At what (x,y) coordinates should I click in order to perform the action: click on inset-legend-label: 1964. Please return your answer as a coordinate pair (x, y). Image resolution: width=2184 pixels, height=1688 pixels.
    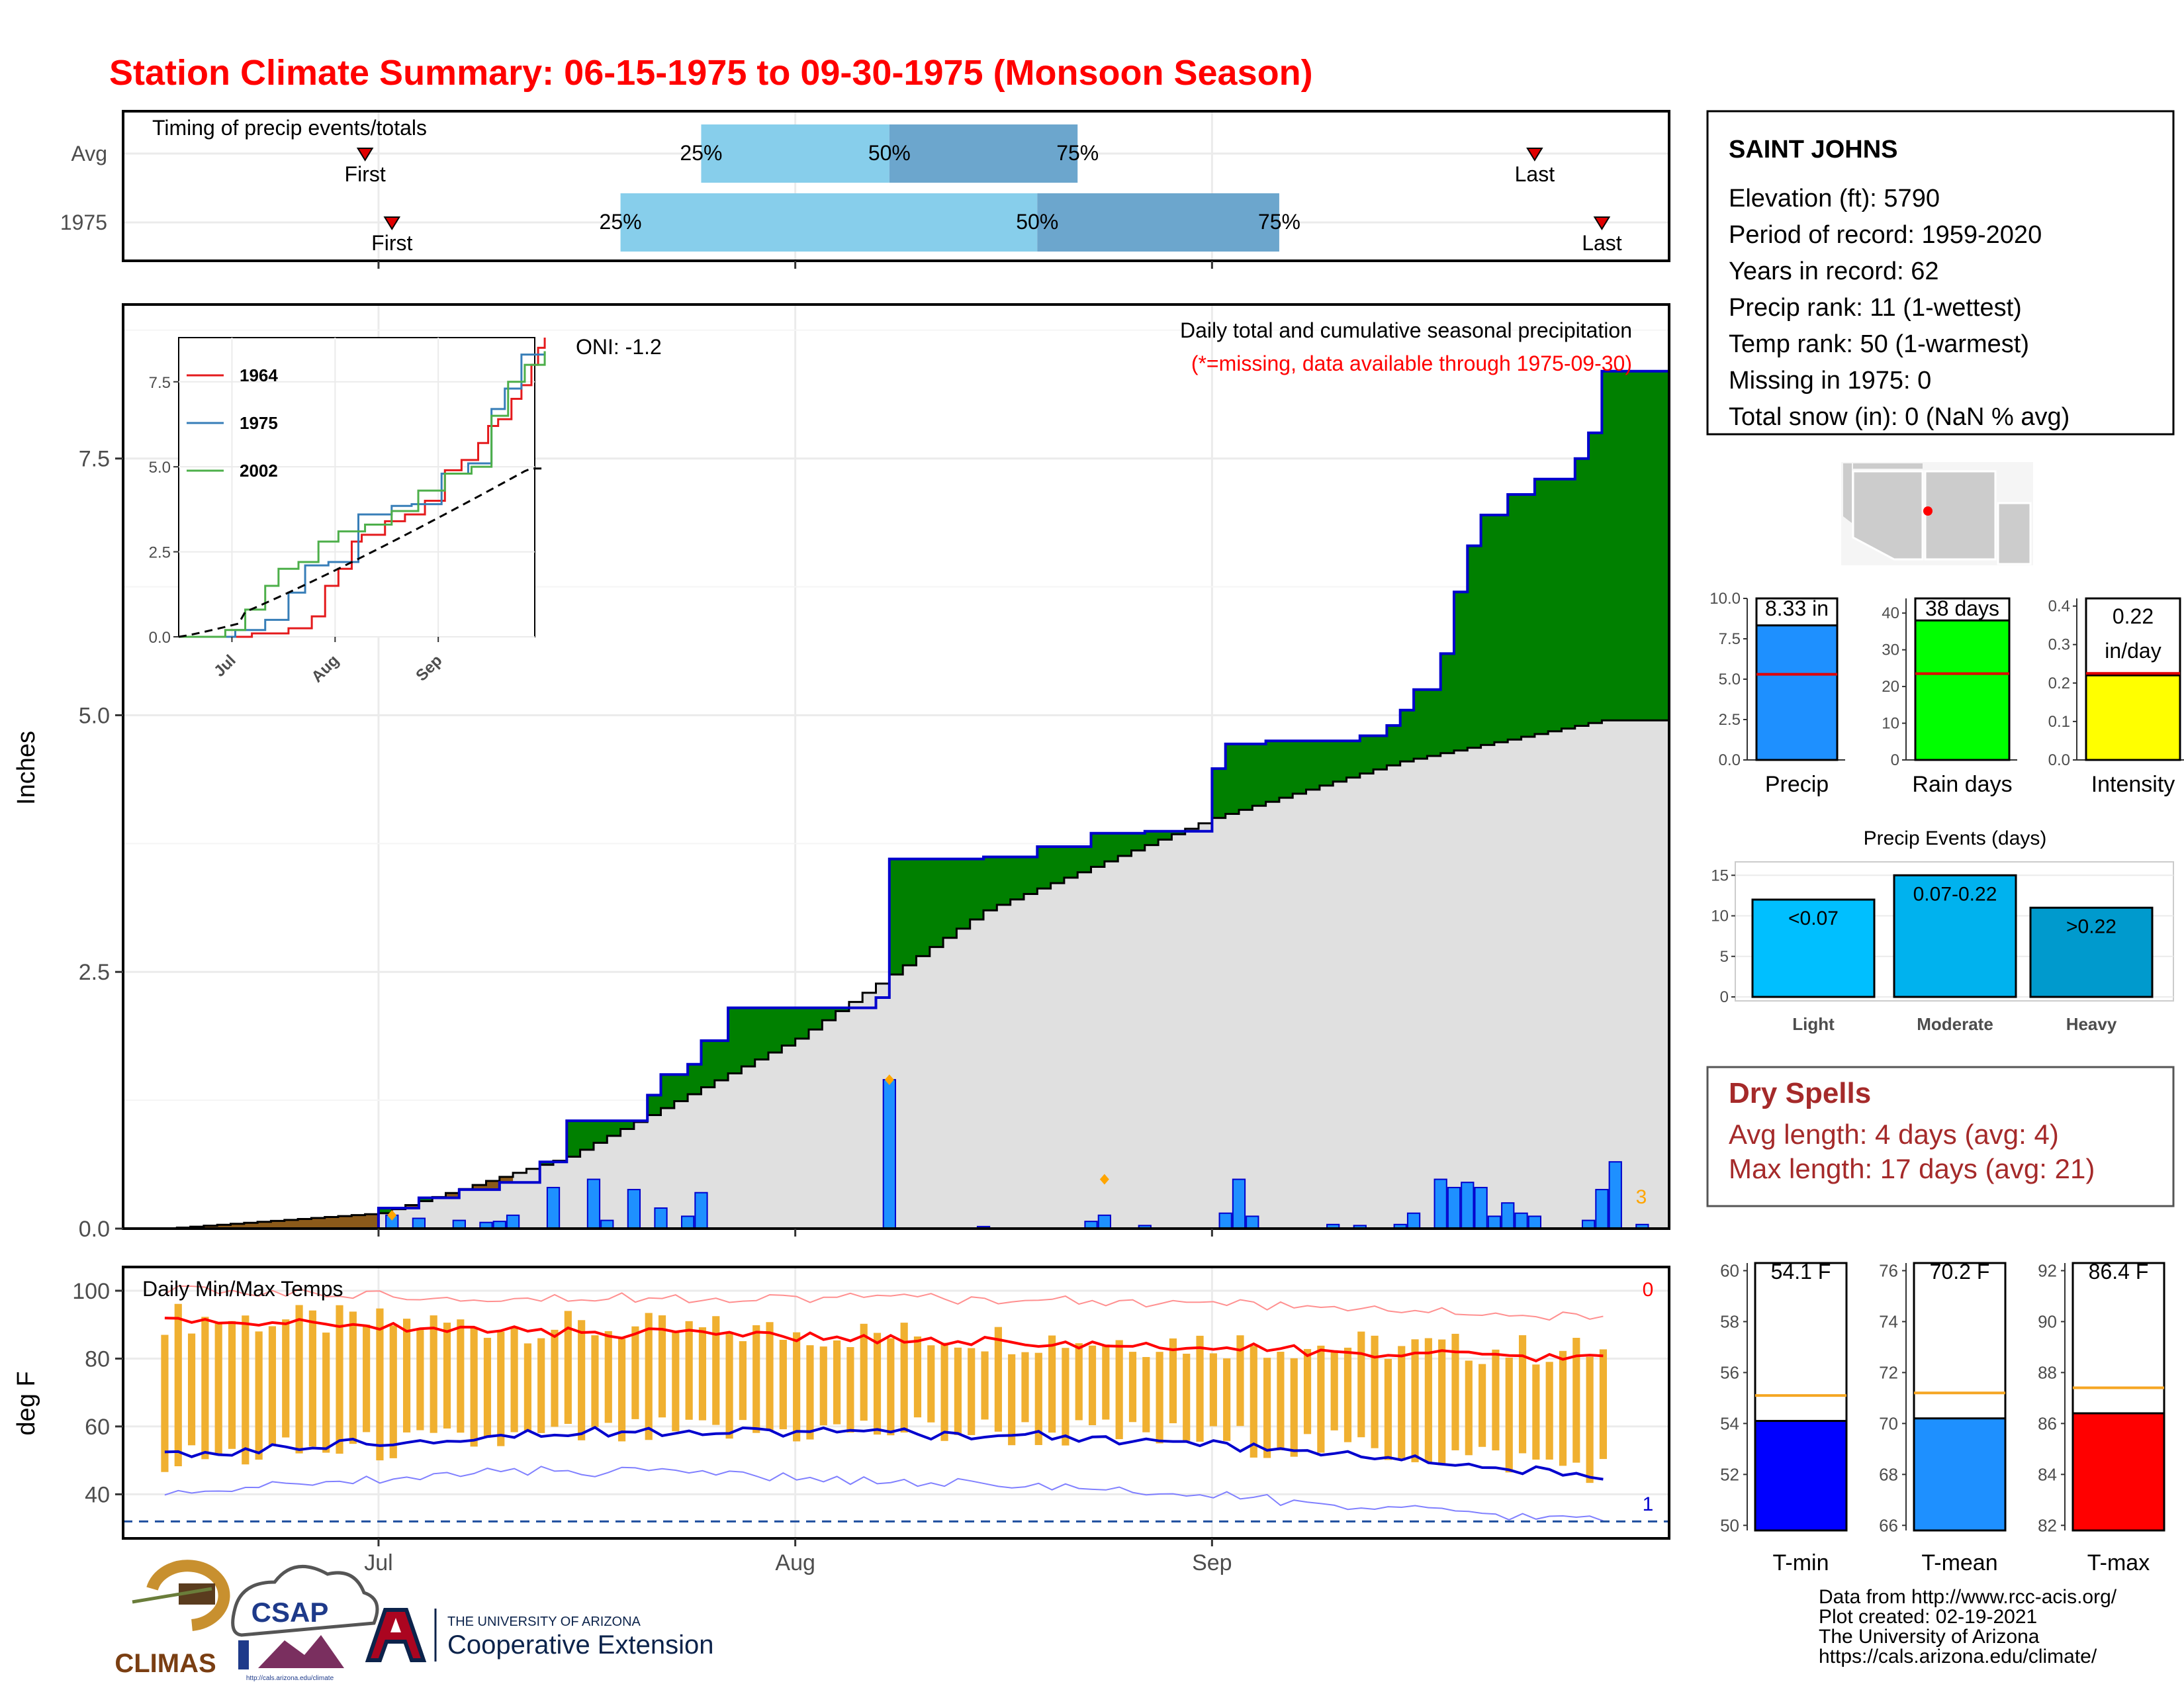
    Looking at the image, I should click on (259, 375).